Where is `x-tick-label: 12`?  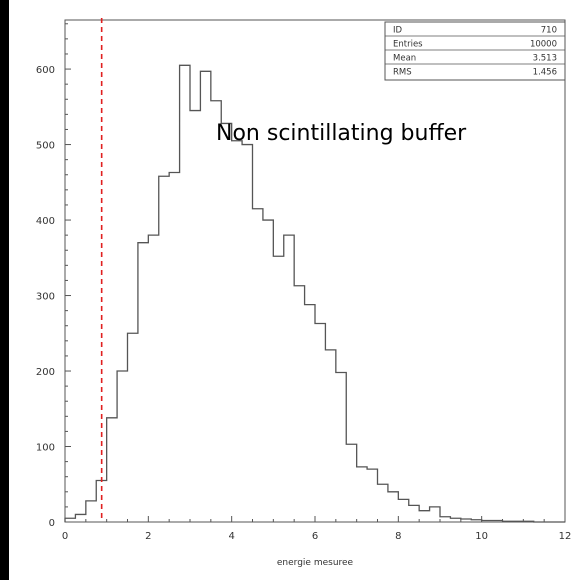
x-tick-label: 12 is located at coordinates (565, 536).